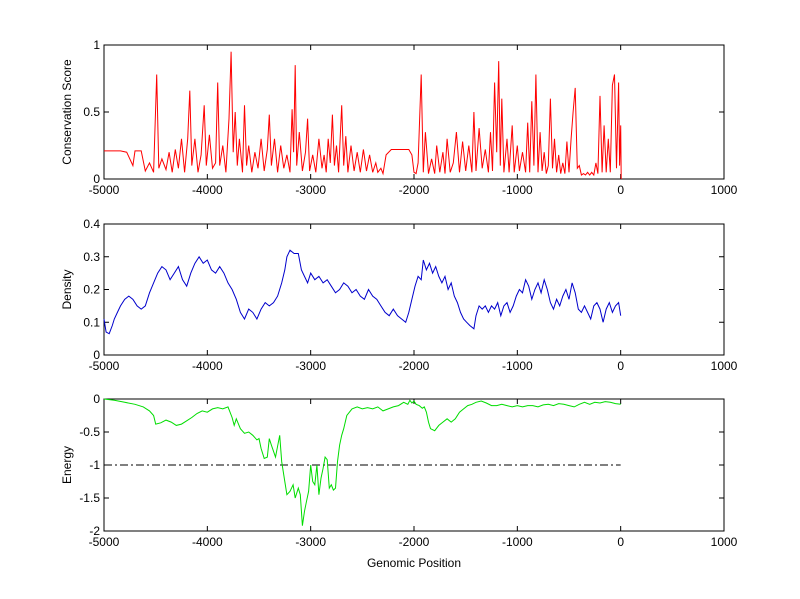 The image size is (800, 599). Describe the element at coordinates (94, 465) in the screenshot. I see `y-tick-label: -1` at that location.